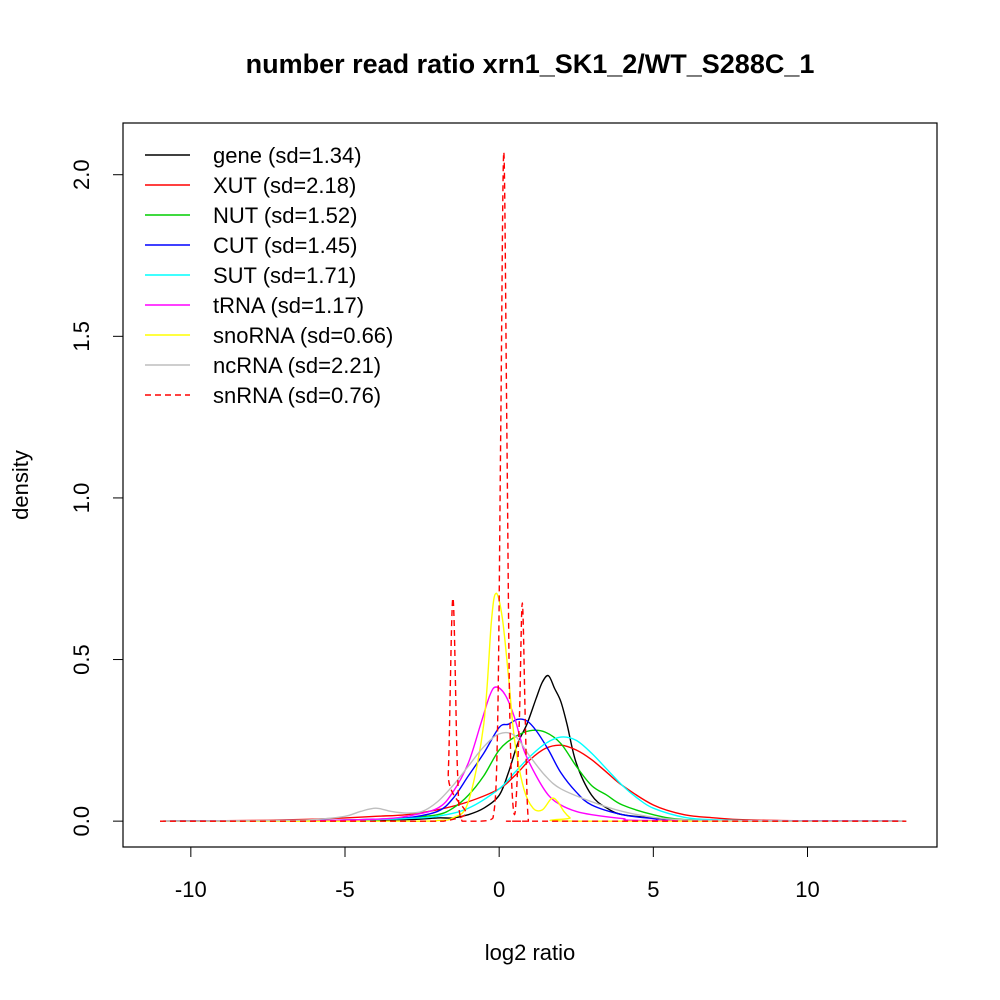  What do you see at coordinates (499, 889) in the screenshot?
I see `x-tick-label: 0` at bounding box center [499, 889].